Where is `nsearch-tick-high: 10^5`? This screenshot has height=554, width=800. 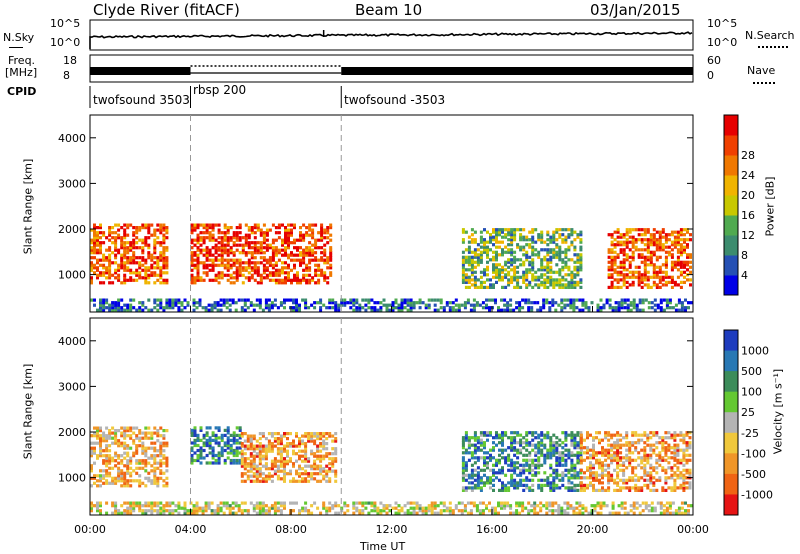
nsearch-tick-high: 10^5 is located at coordinates (722, 23).